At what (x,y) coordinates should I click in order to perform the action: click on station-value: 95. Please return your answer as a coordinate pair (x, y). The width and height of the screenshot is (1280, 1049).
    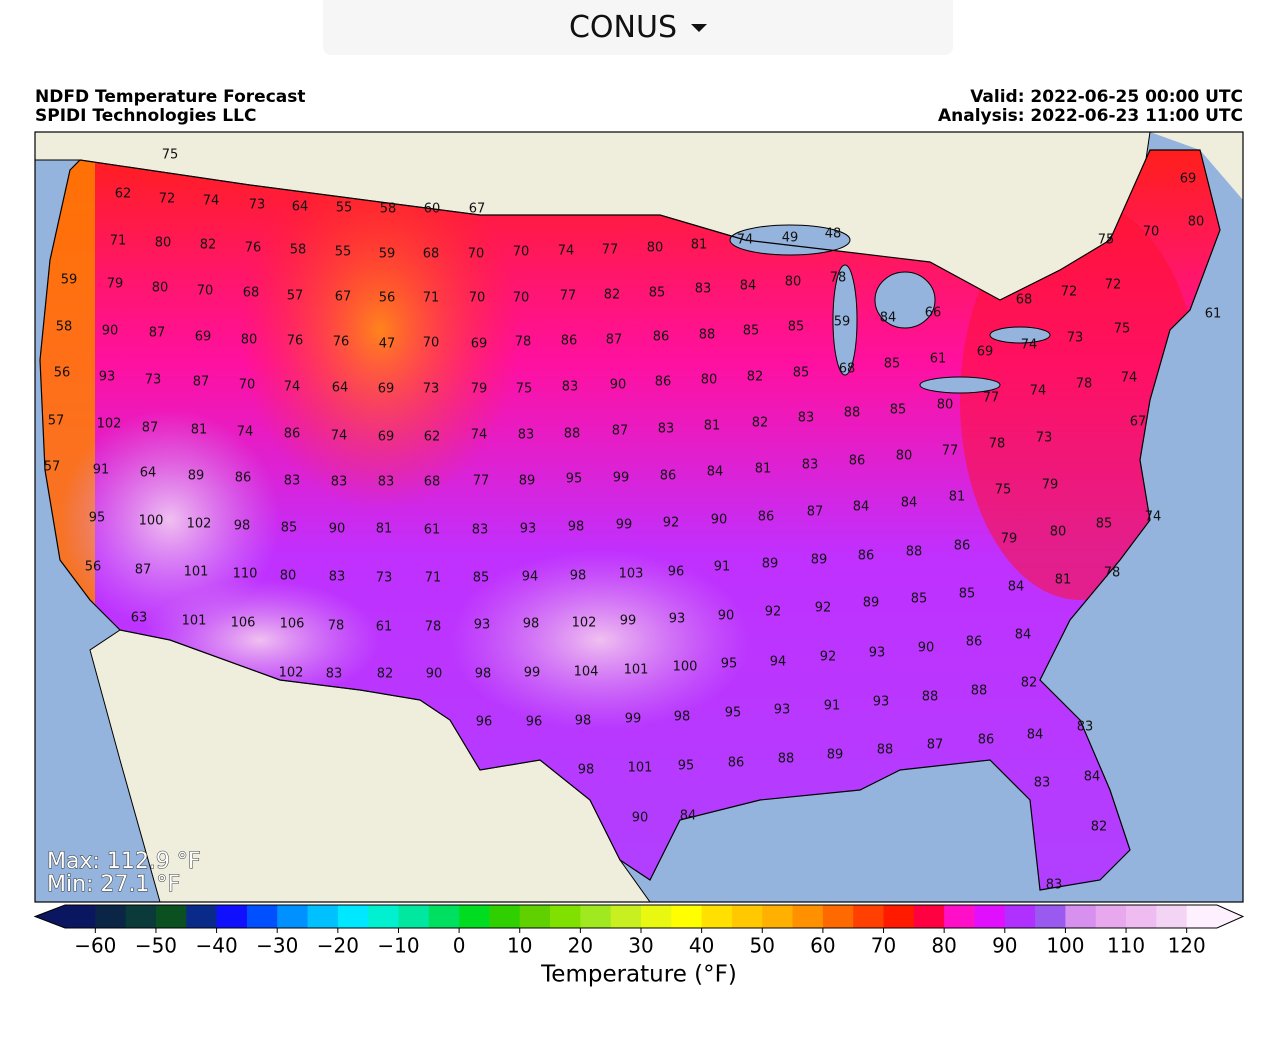
    Looking at the image, I should click on (729, 664).